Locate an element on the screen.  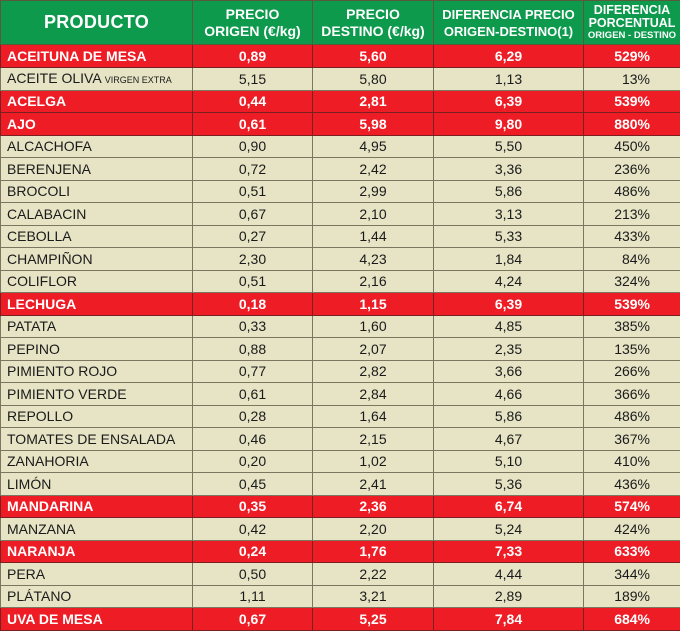
cell-porcentual: 450% is located at coordinates (631, 146).